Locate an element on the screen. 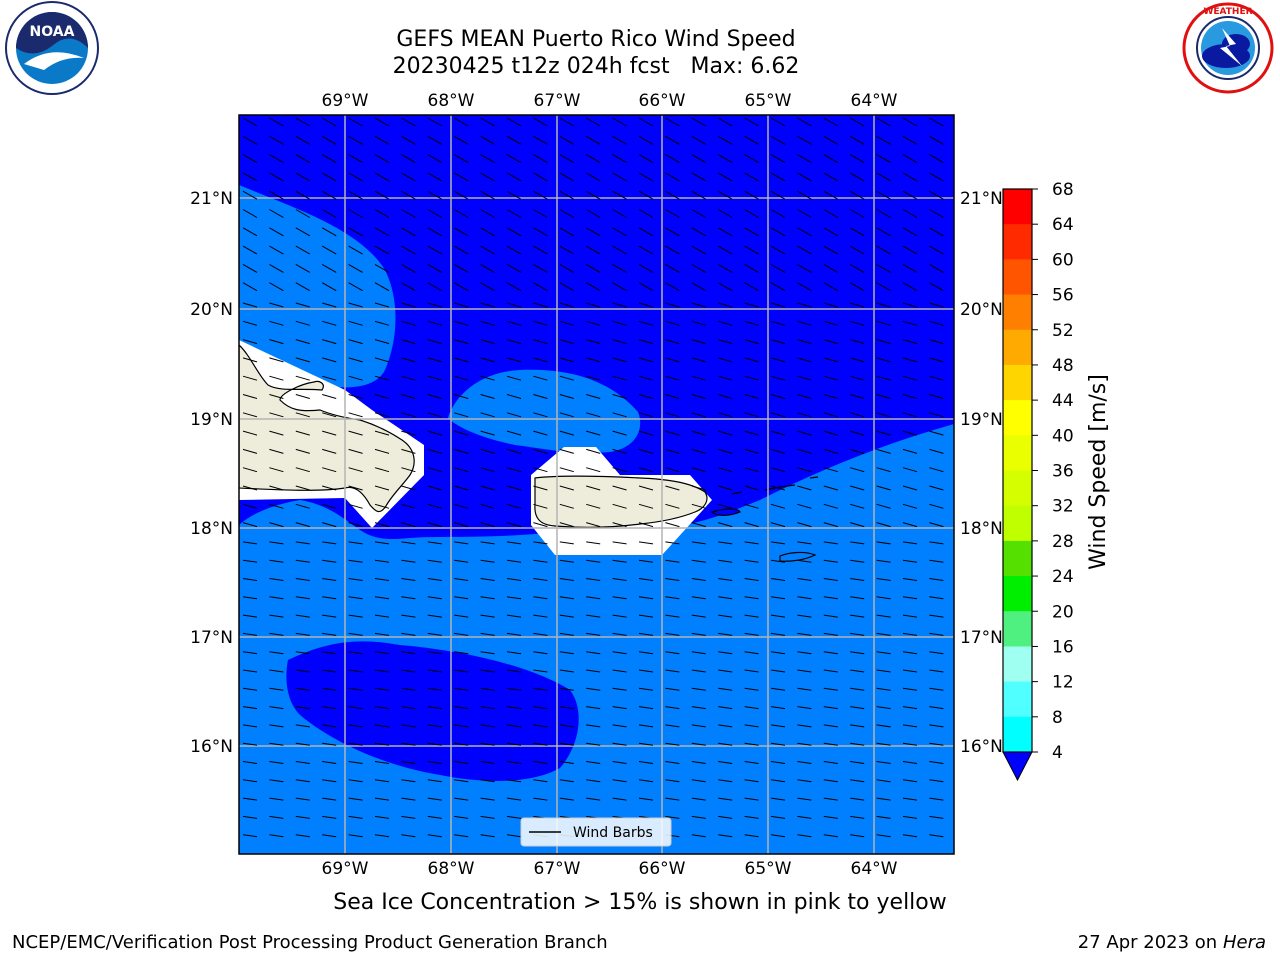 The width and height of the screenshot is (1280, 960). legend-label: Wind Barbs is located at coordinates (613, 833).